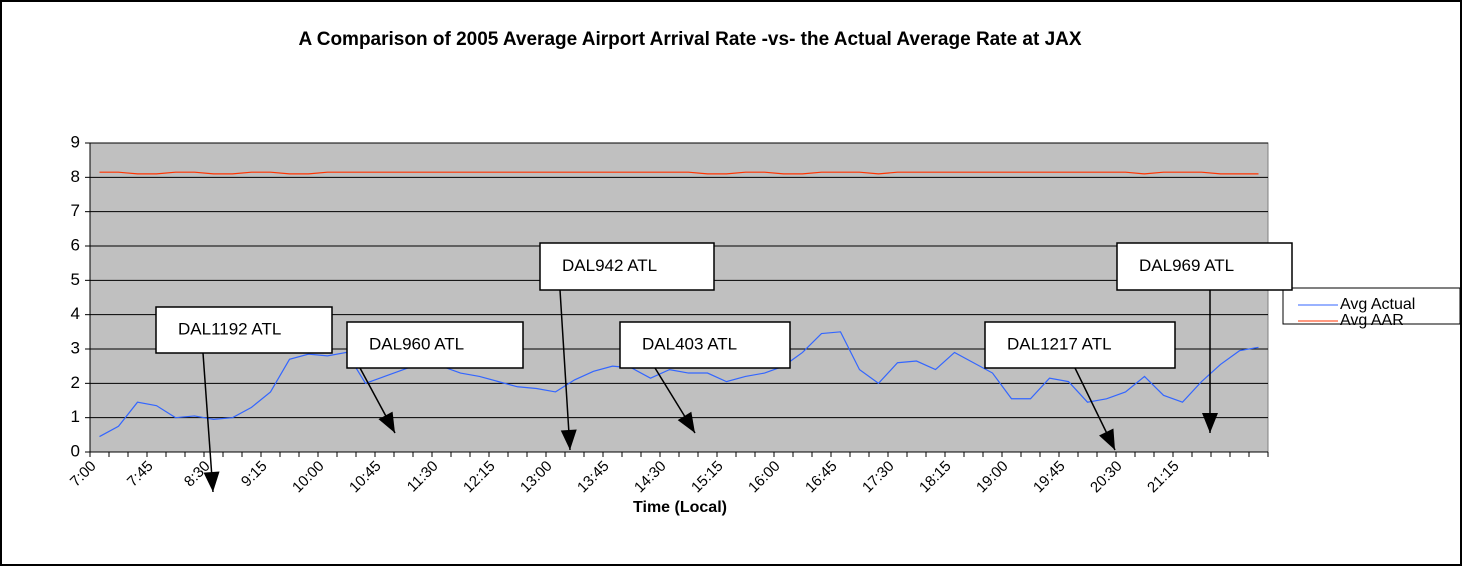 The width and height of the screenshot is (1463, 567). What do you see at coordinates (308, 477) in the screenshot?
I see `x-tick-label: 10:00` at bounding box center [308, 477].